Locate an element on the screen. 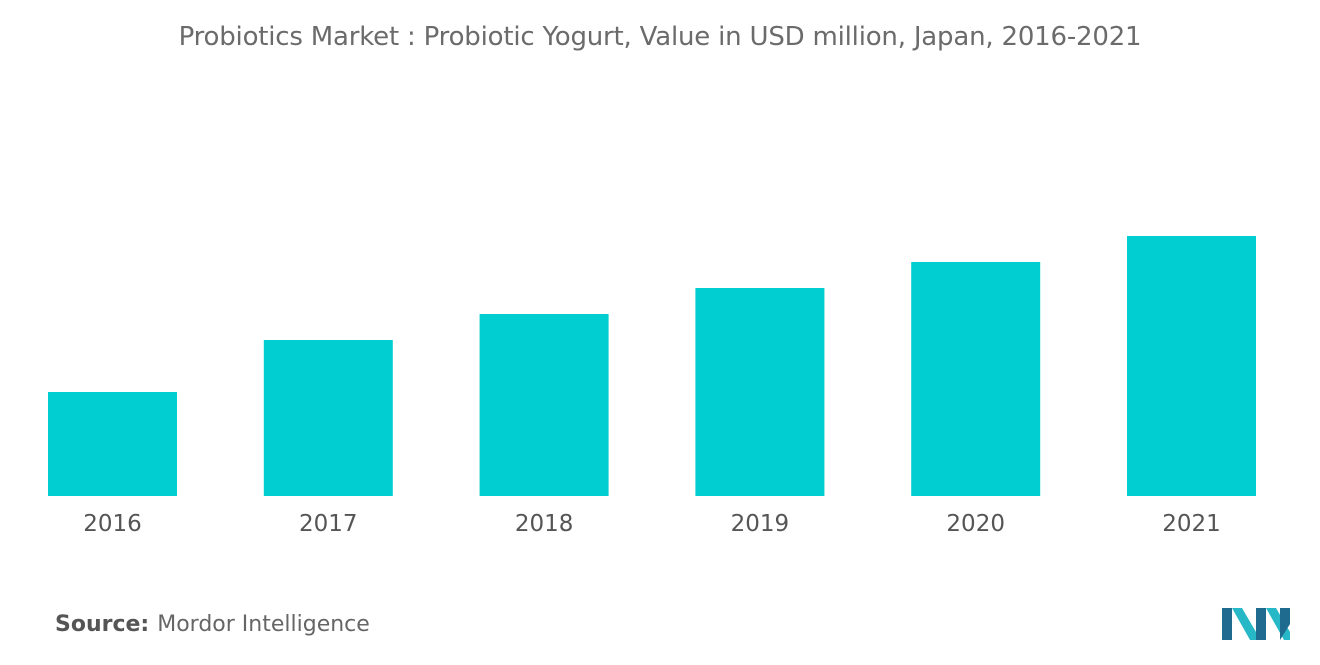 The width and height of the screenshot is (1320, 665). logo-left-stroke is located at coordinates (1227, 624).